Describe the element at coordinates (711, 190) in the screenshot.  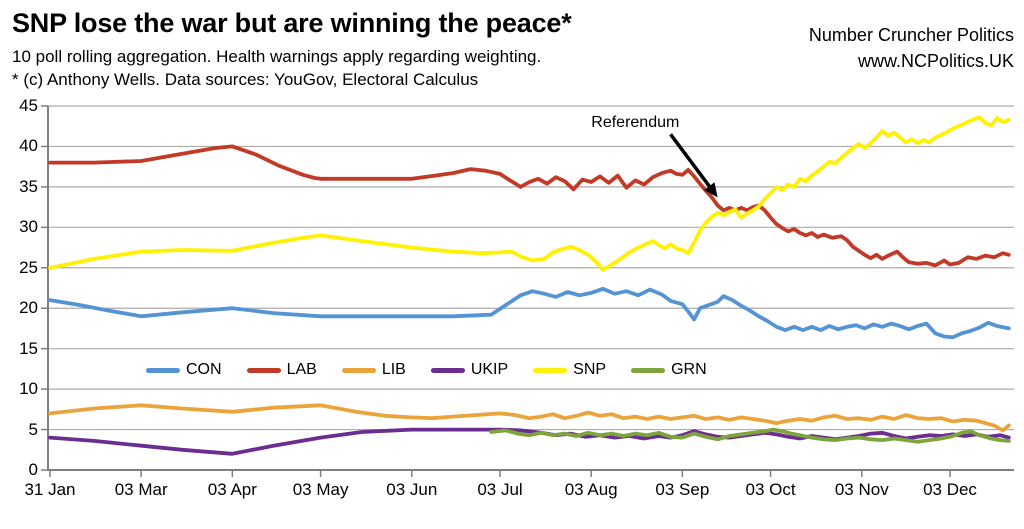
I see `referendum-arrow-head` at that location.